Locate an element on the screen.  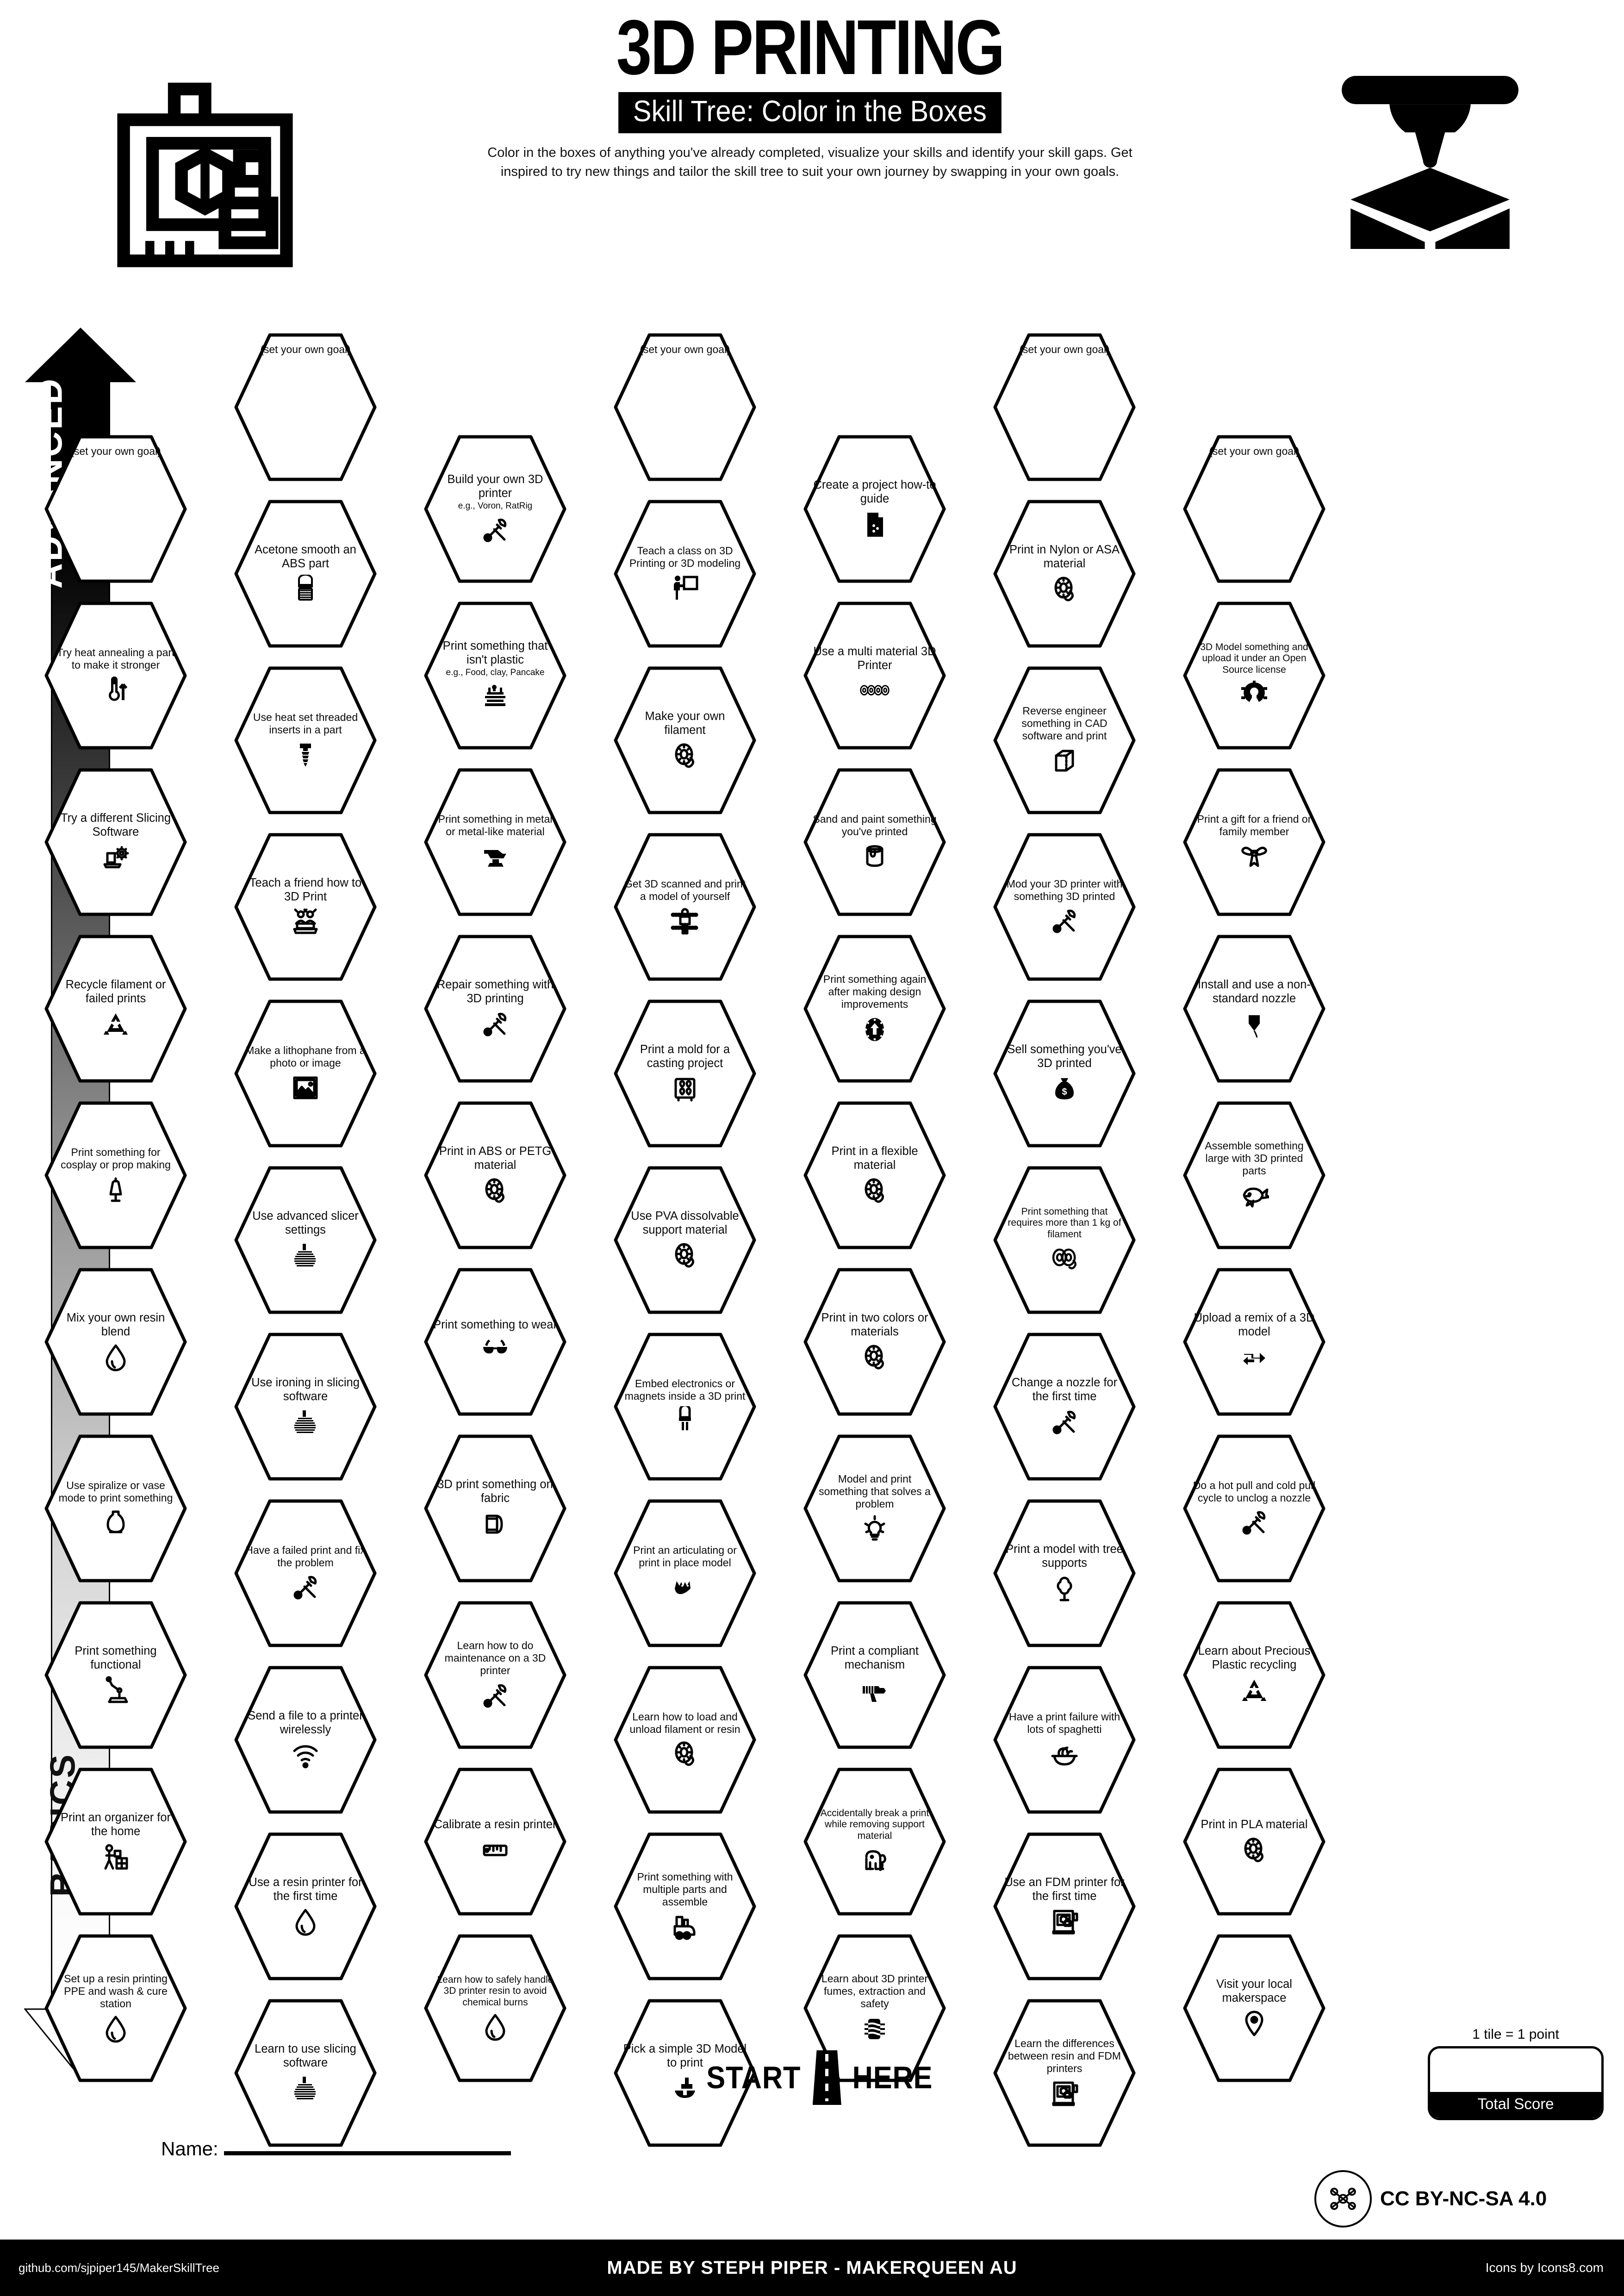
footer-icon-credit: Icons by Icons8.com is located at coordinates (1544, 2267).